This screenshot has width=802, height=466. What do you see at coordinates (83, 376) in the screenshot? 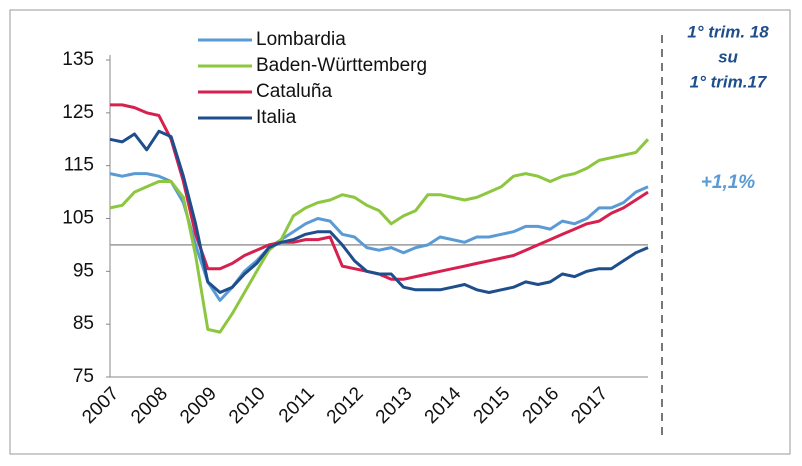
I see `y-tick-label: 75` at bounding box center [83, 376].